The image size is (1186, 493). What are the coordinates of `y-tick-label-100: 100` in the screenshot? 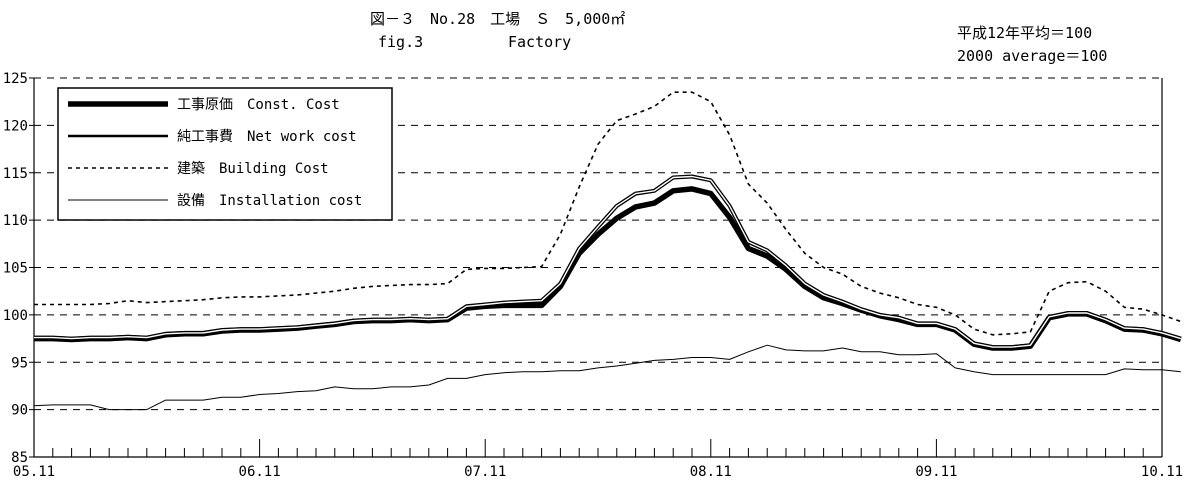 It's located at (15, 316).